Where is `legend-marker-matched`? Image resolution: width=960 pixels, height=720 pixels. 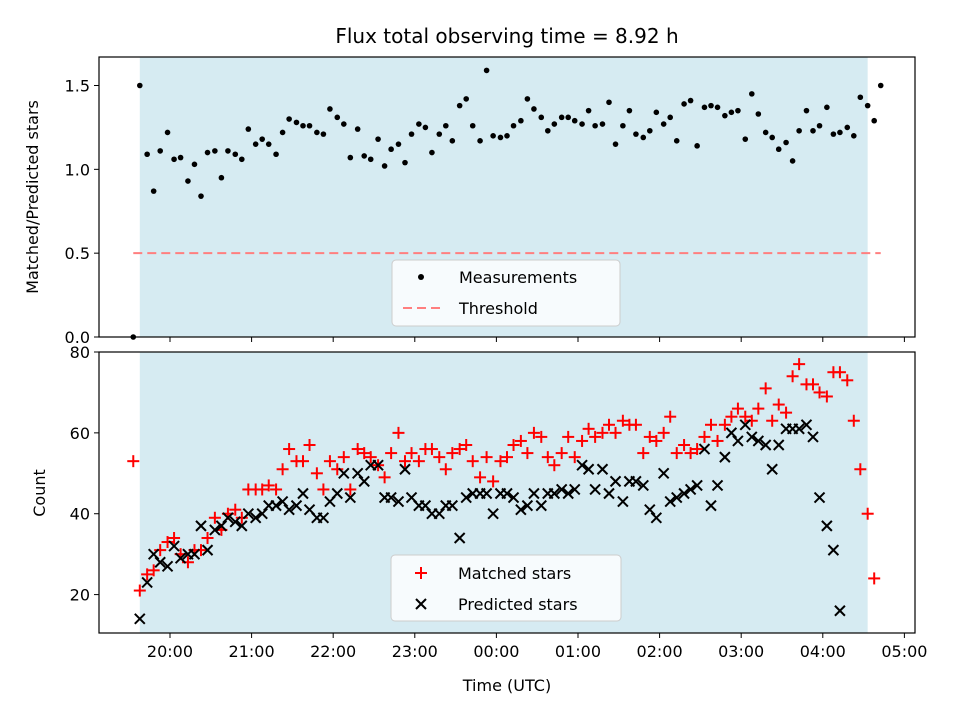 legend-marker-matched is located at coordinates (421, 573).